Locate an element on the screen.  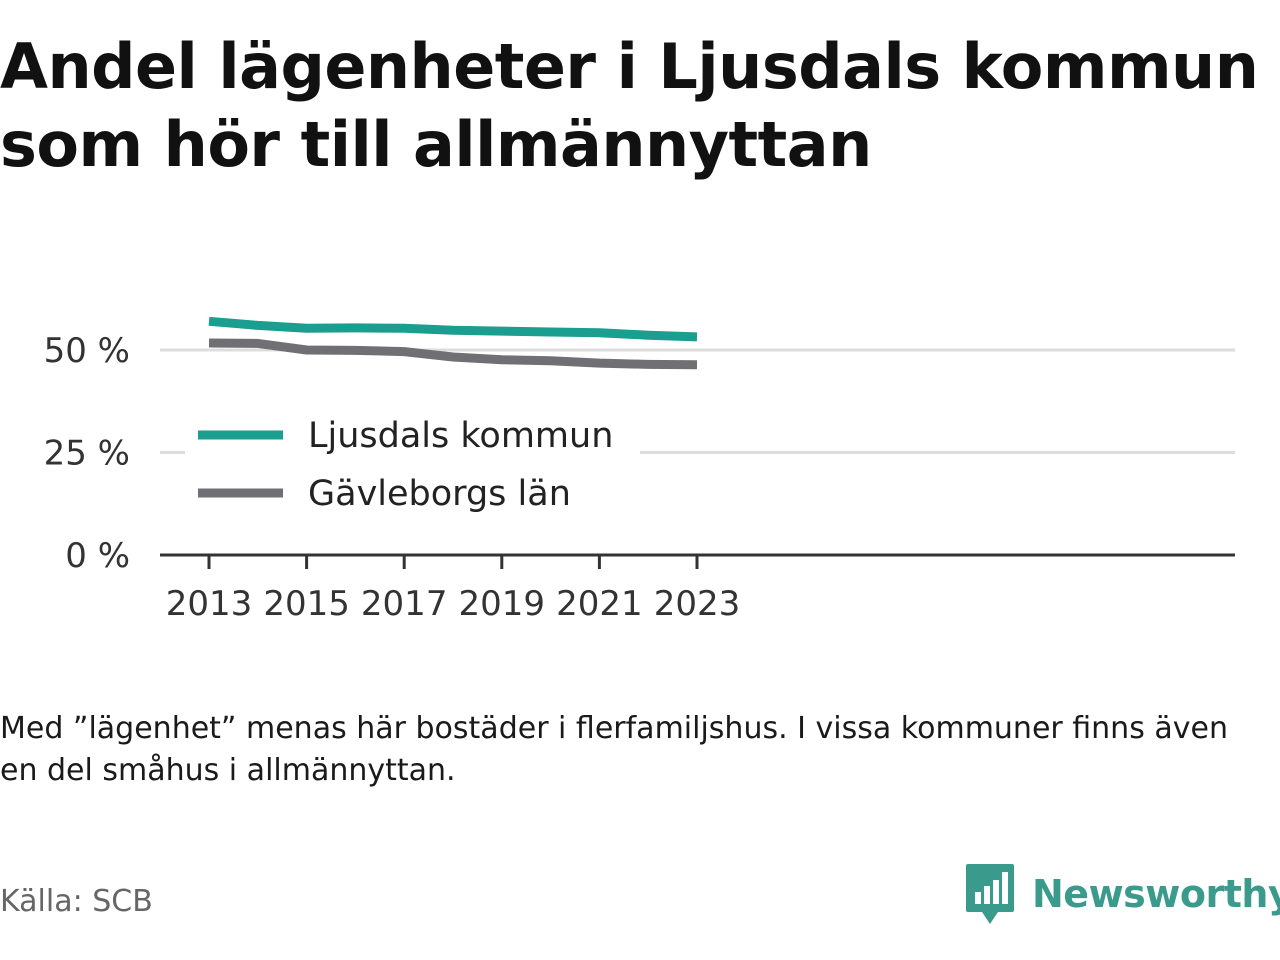
source-label: Källa: SCB is located at coordinates (76, 901).